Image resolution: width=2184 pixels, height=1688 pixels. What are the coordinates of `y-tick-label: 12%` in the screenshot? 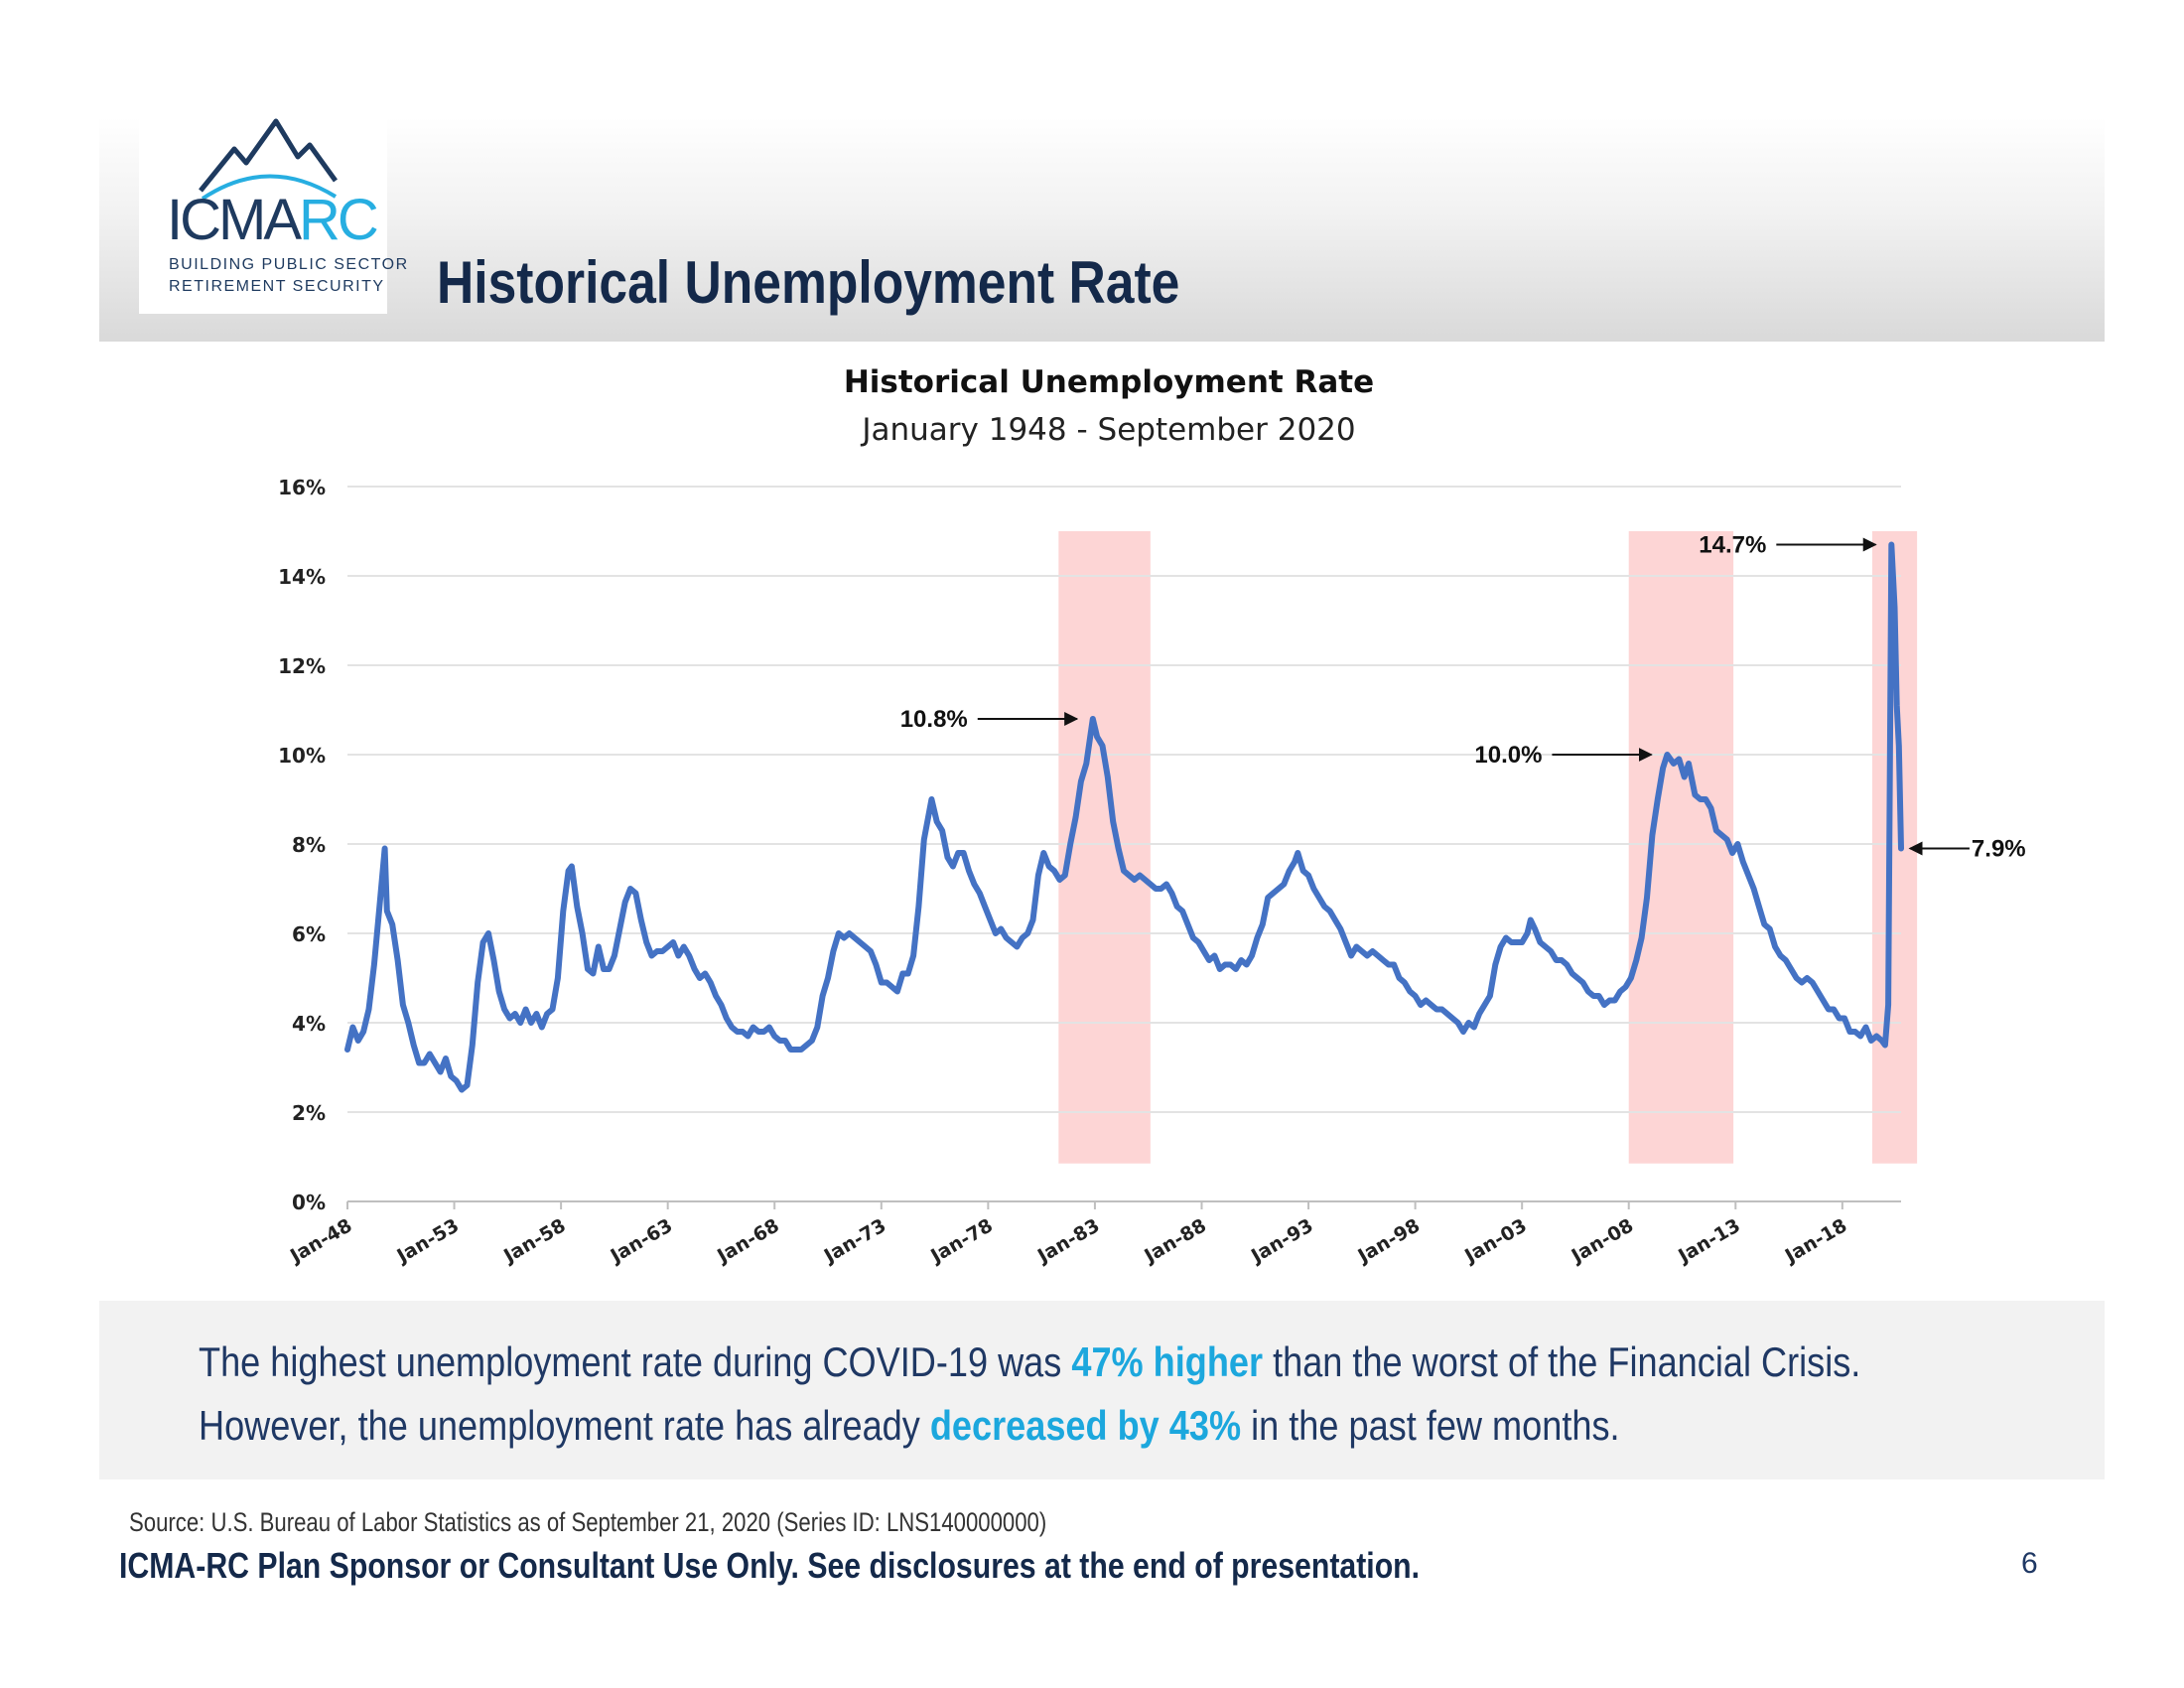 It's located at (302, 666).